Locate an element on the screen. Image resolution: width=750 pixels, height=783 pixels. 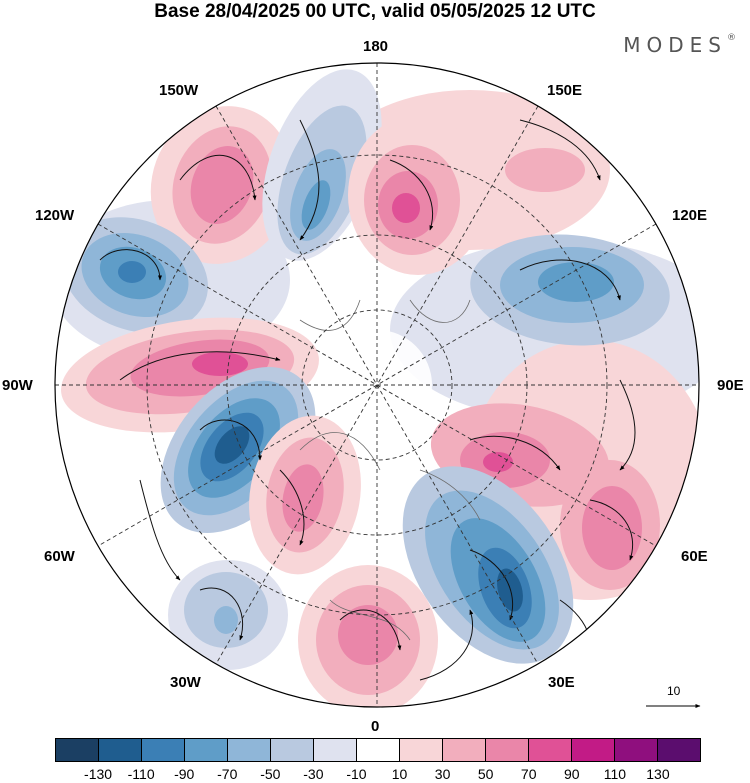
modes-logo: MODES® is located at coordinates (679, 45).